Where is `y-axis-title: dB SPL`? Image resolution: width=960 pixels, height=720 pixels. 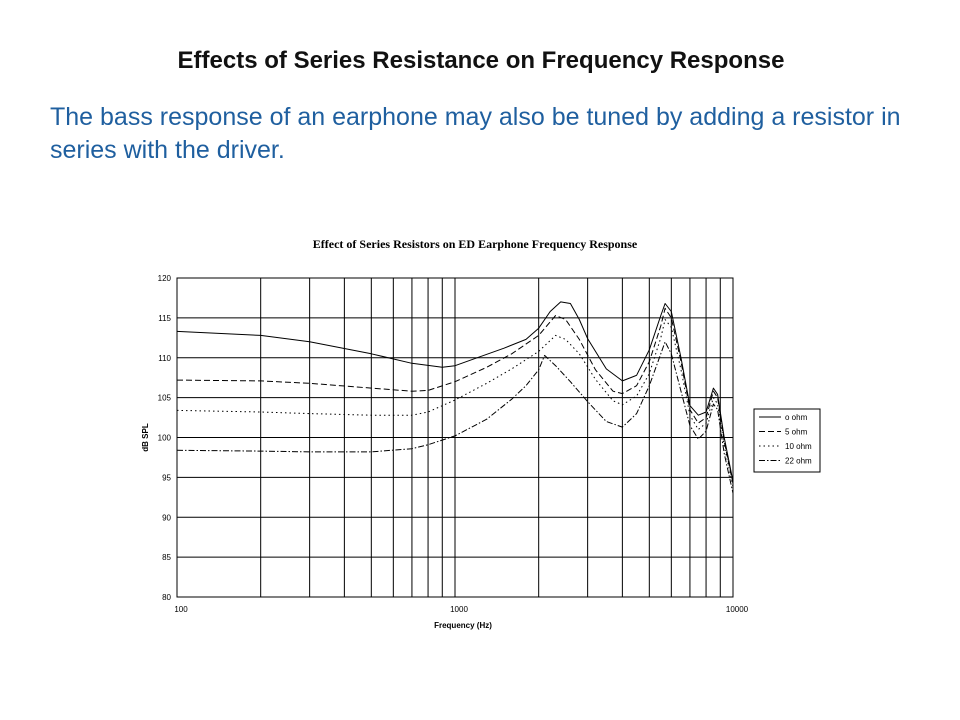 y-axis-title: dB SPL is located at coordinates (145, 437).